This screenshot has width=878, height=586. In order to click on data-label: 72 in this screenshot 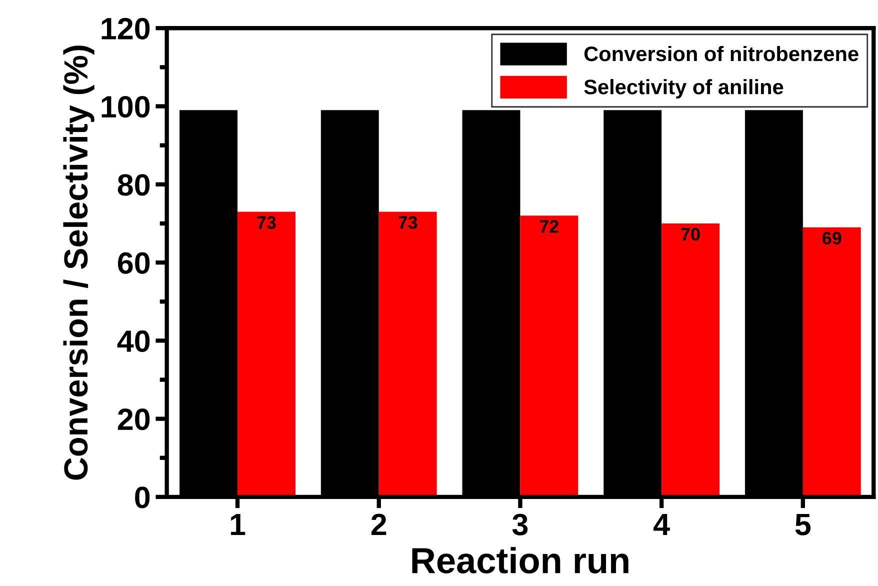, I will do `click(549, 226)`.